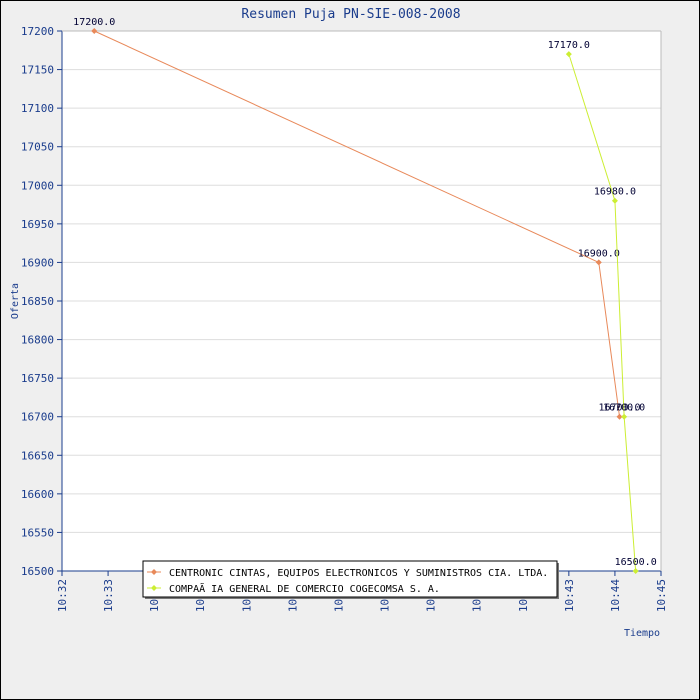 Image resolution: width=700 pixels, height=700 pixels. What do you see at coordinates (62, 595) in the screenshot?
I see `x-tick-label: 10:32` at bounding box center [62, 595].